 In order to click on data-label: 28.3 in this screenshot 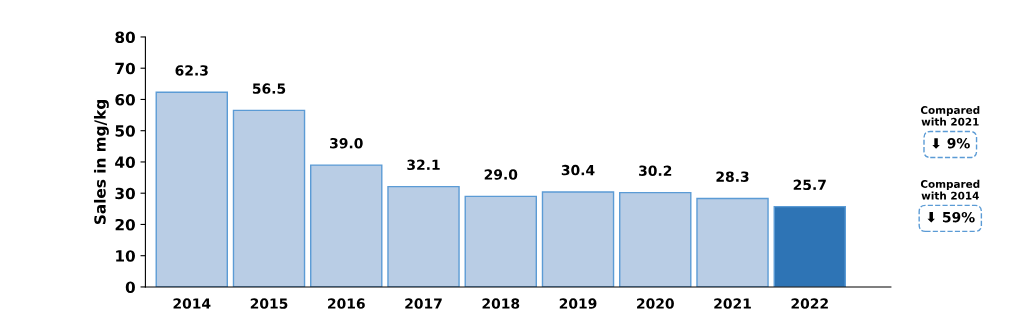, I will do `click(732, 176)`.